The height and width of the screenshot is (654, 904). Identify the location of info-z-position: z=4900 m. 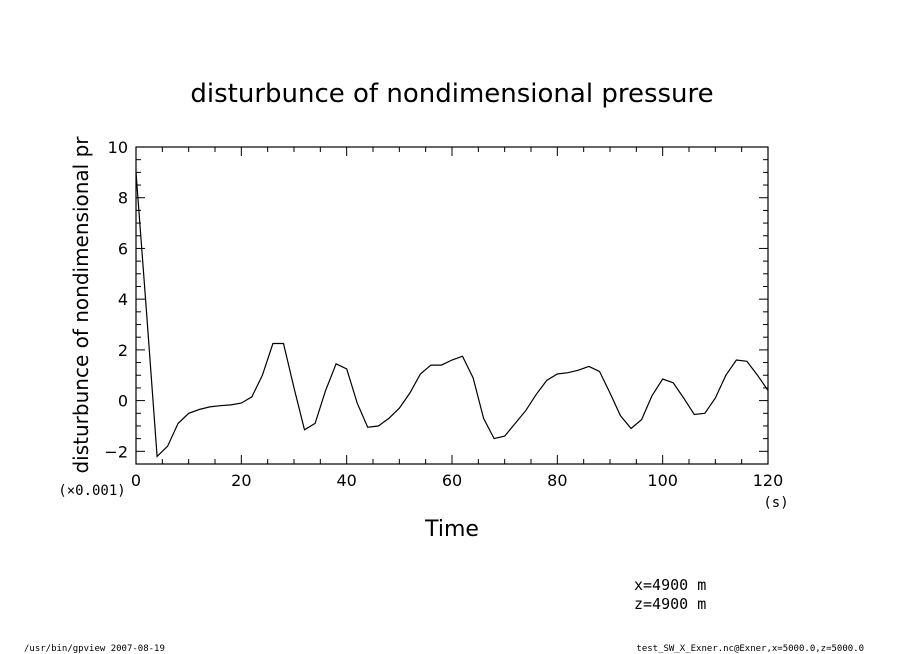
(670, 604).